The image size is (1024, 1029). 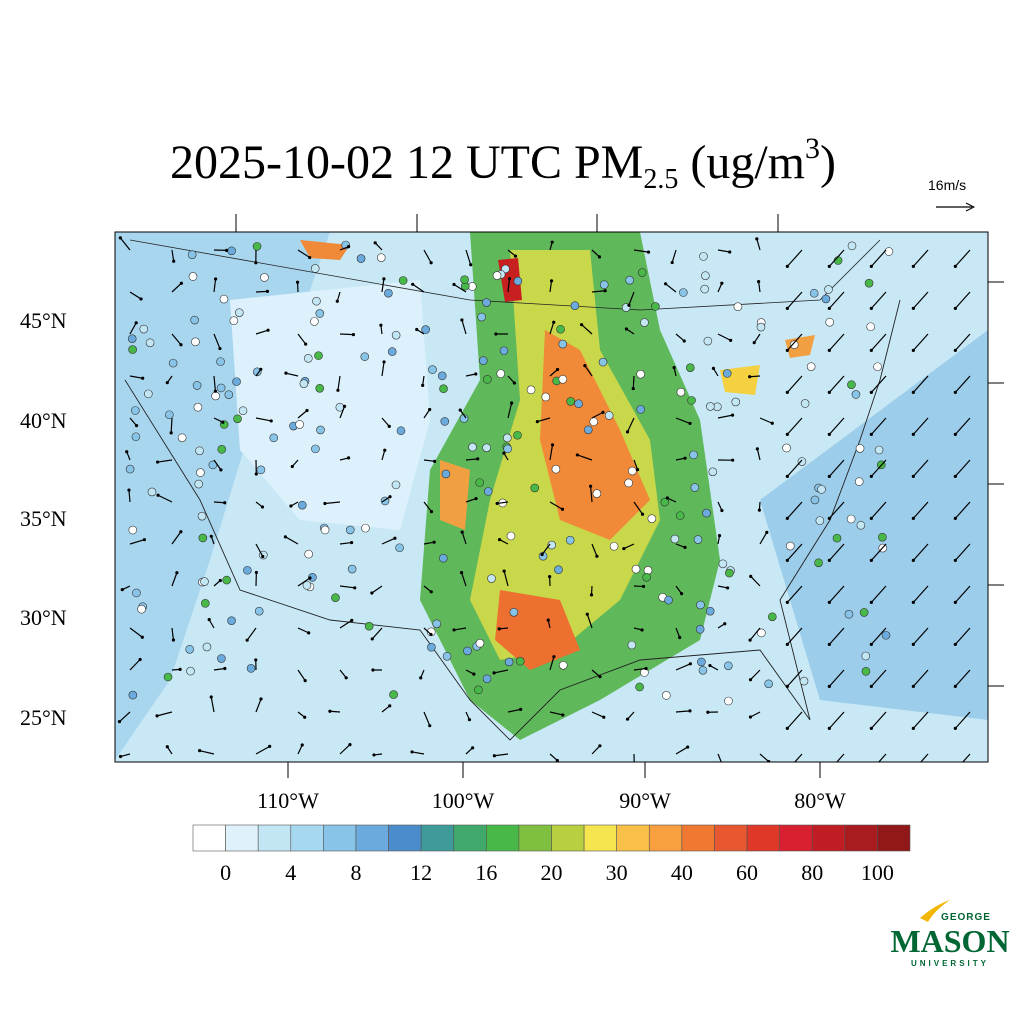 I want to click on vector-reference: 16m/s, so click(x=947, y=185).